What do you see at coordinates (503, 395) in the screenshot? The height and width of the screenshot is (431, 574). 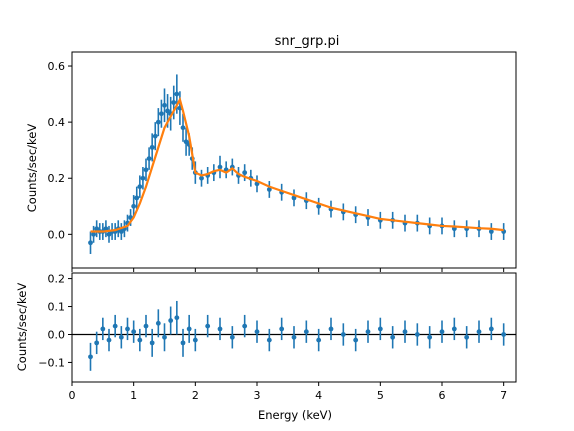 I see `x-tick-label: 7` at bounding box center [503, 395].